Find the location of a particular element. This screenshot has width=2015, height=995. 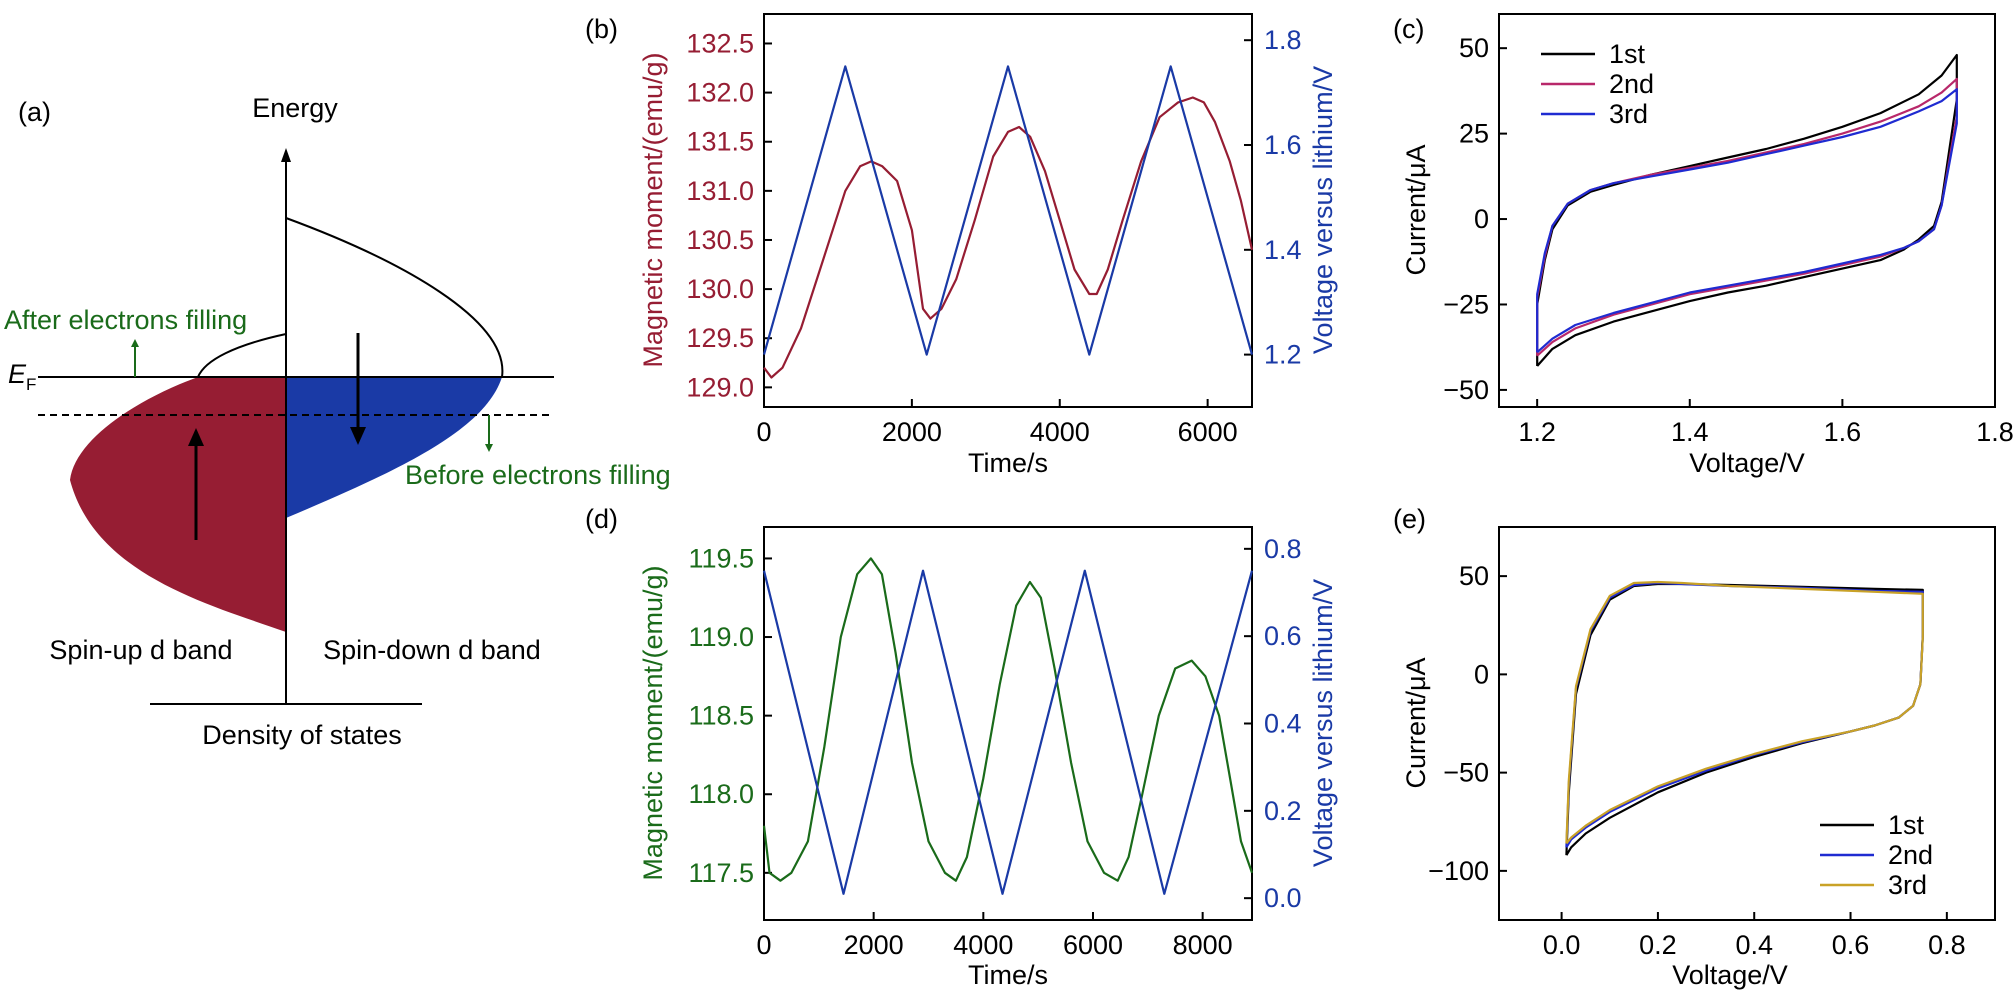

panel-e-label: (e) is located at coordinates (1409, 519).